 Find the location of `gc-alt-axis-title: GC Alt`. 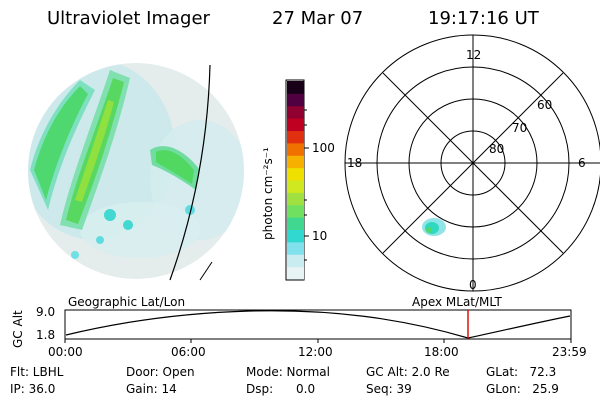

gc-alt-axis-title: GC Alt is located at coordinates (18, 329).